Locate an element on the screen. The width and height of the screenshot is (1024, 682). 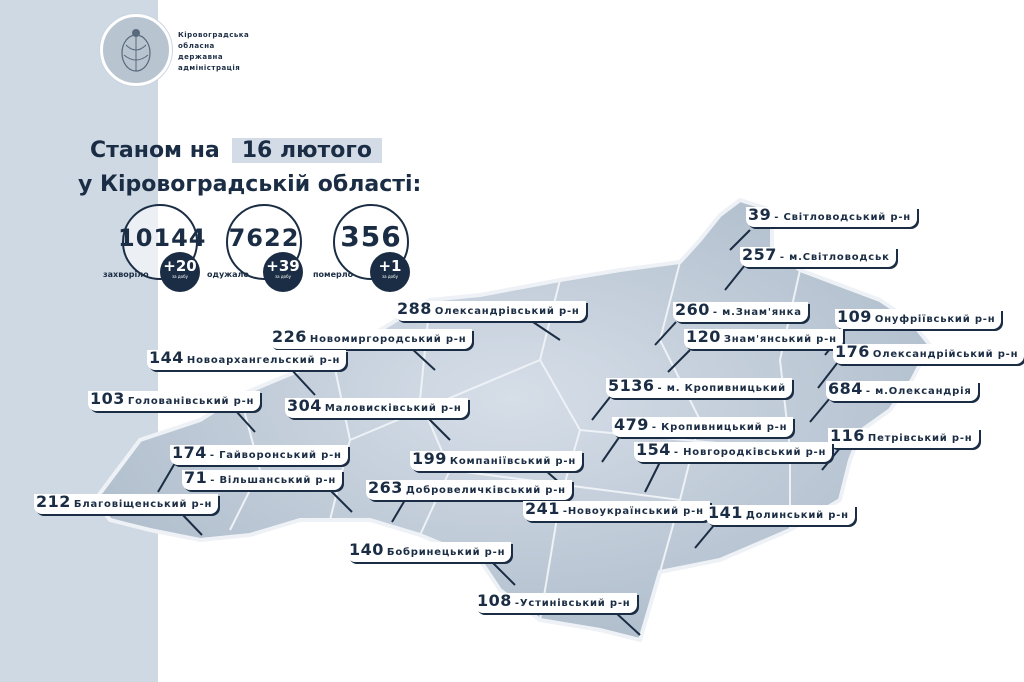
stat-recovered-delta: +39 за добу is located at coordinates (283, 272).